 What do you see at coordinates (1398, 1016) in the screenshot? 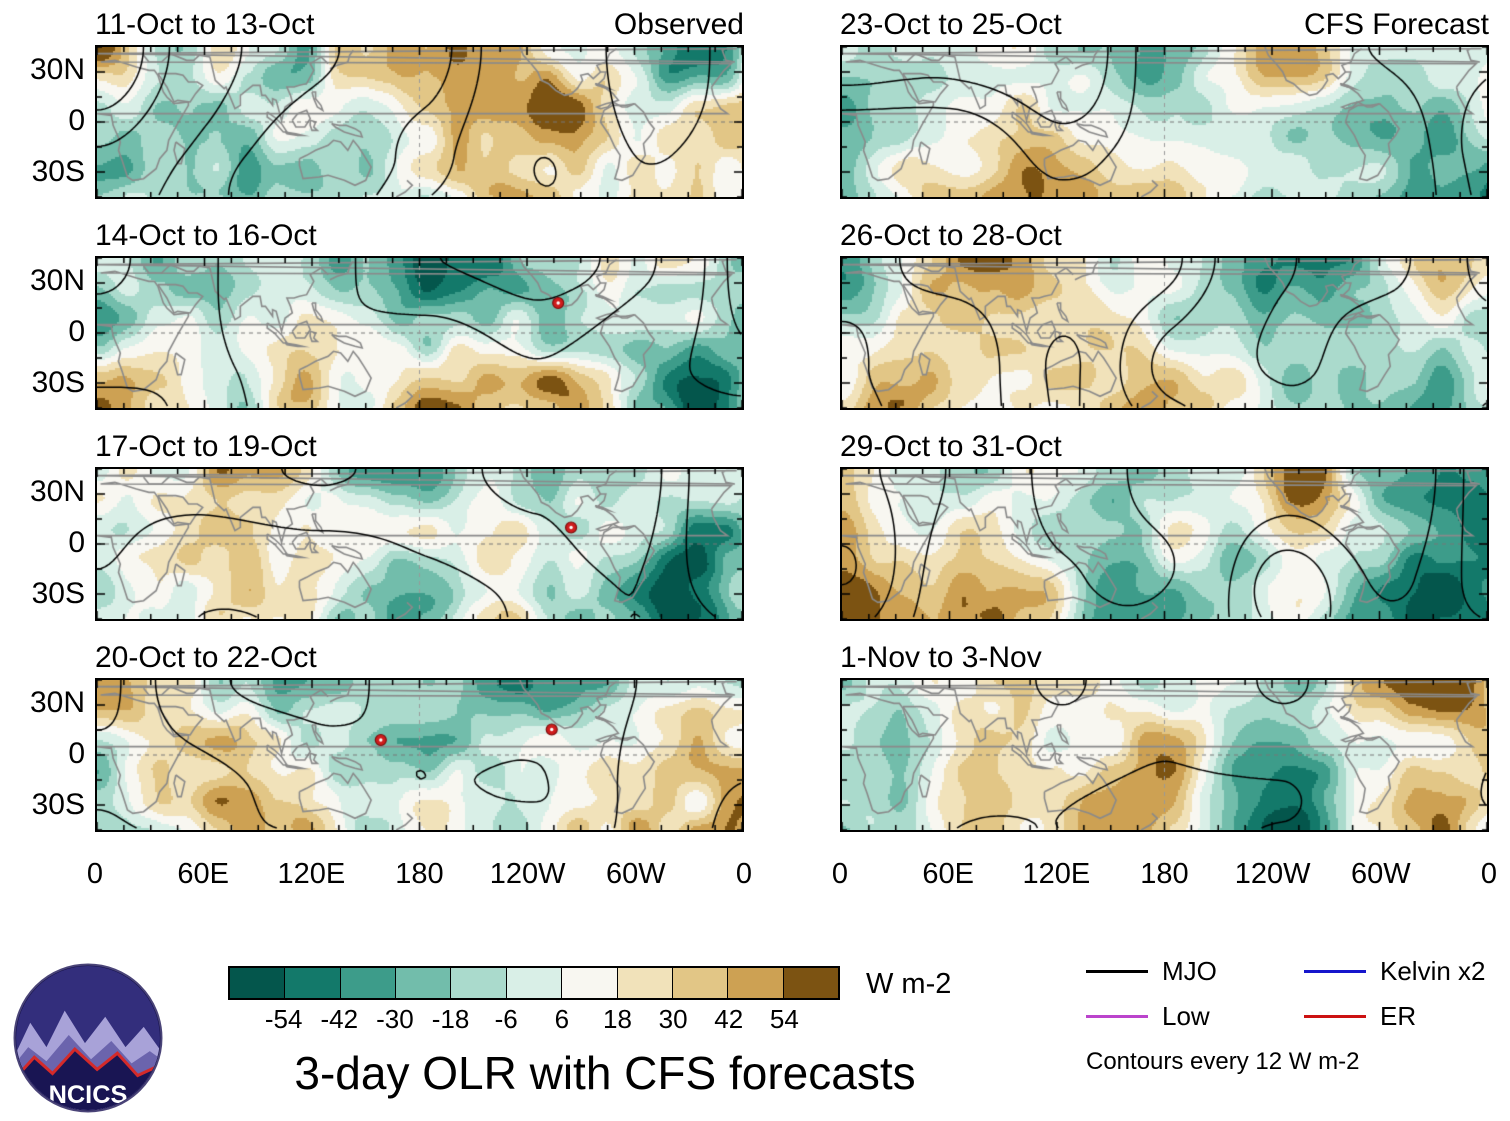
I see `legend-label-er: ER` at bounding box center [1398, 1016].